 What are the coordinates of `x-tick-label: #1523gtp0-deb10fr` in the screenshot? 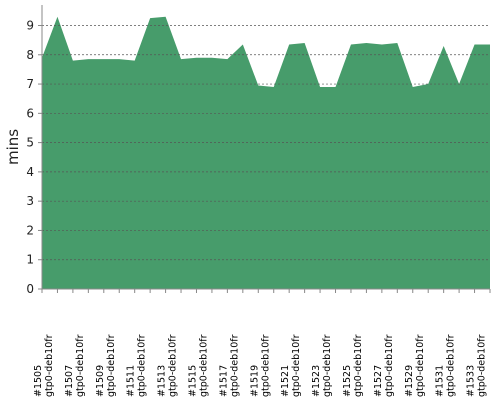 It's located at (322, 365).